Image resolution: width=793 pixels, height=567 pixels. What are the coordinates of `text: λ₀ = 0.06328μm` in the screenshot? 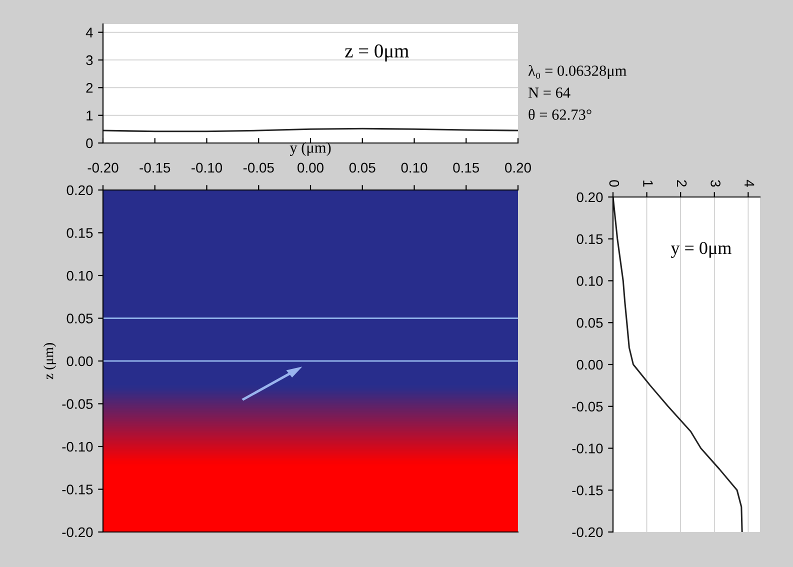 It's located at (577, 72).